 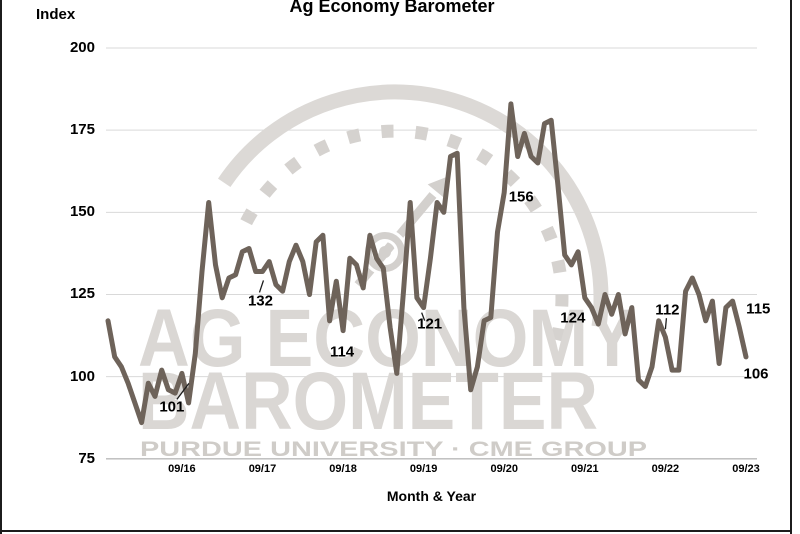 I want to click on annotation-106: 106, so click(x=756, y=374).